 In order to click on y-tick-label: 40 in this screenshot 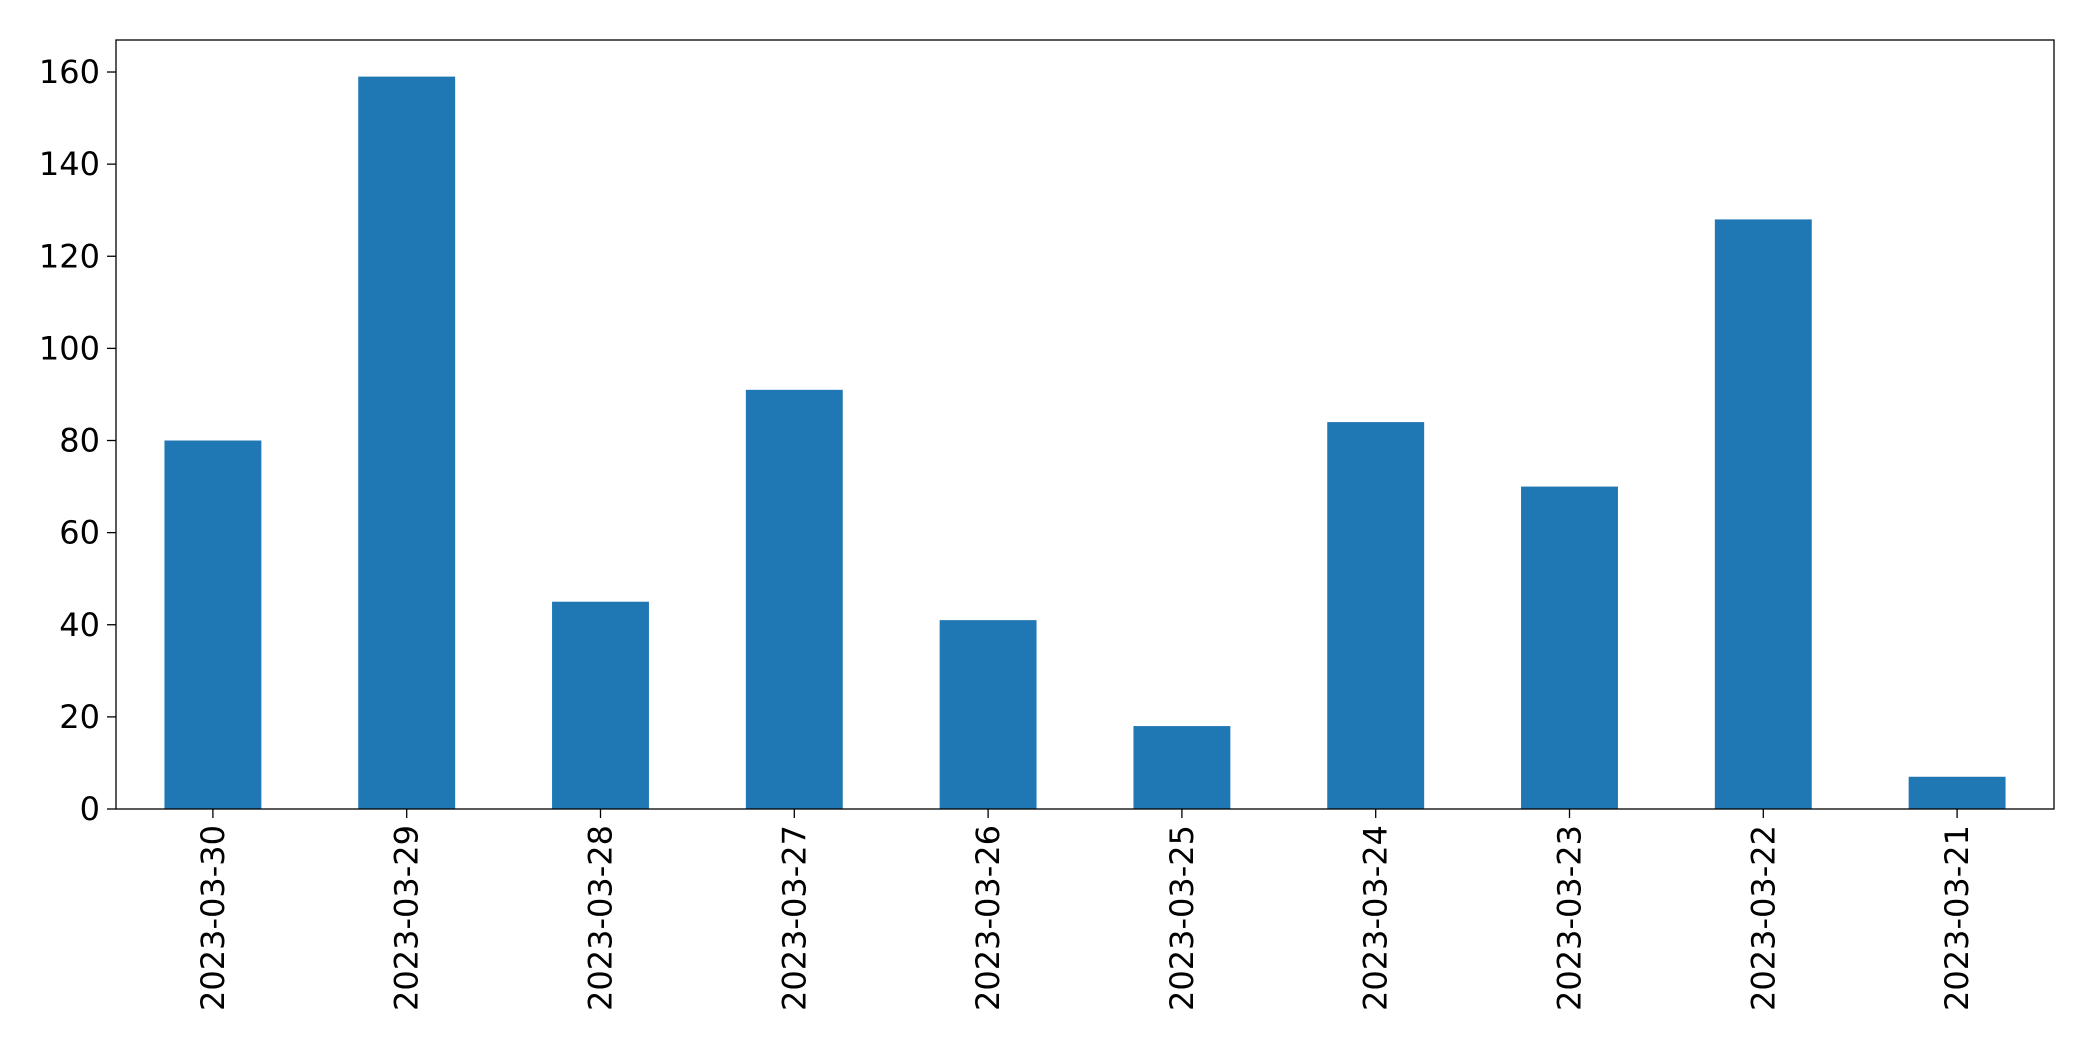, I will do `click(79, 625)`.